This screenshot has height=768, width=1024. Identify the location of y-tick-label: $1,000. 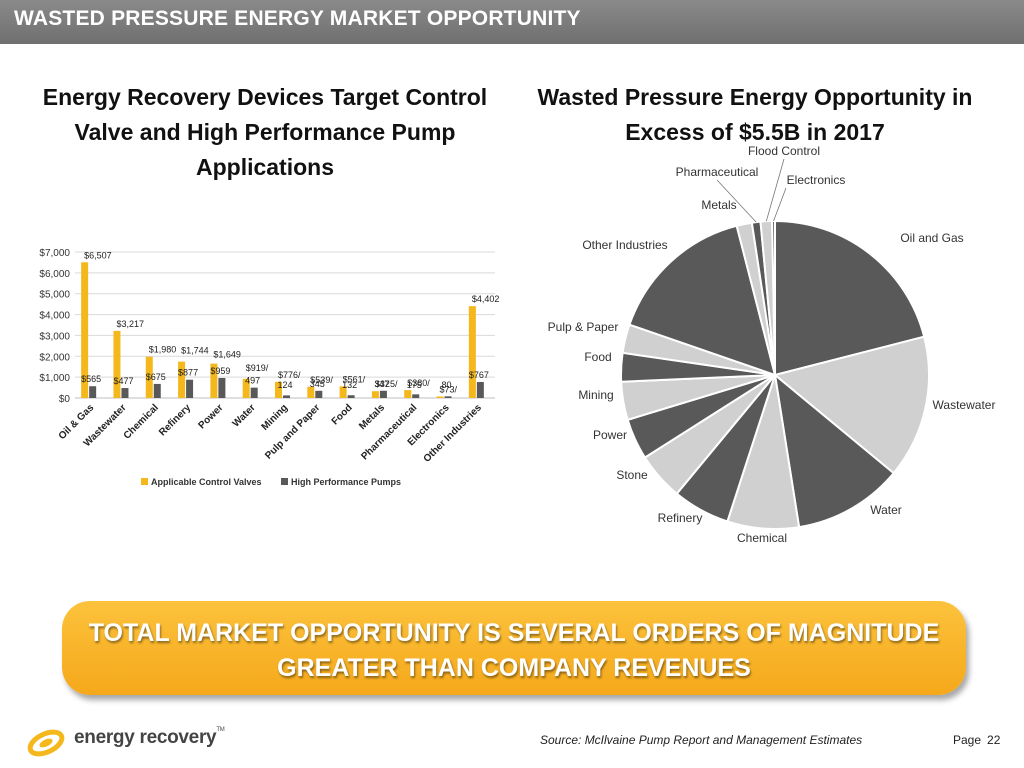
(54, 378).